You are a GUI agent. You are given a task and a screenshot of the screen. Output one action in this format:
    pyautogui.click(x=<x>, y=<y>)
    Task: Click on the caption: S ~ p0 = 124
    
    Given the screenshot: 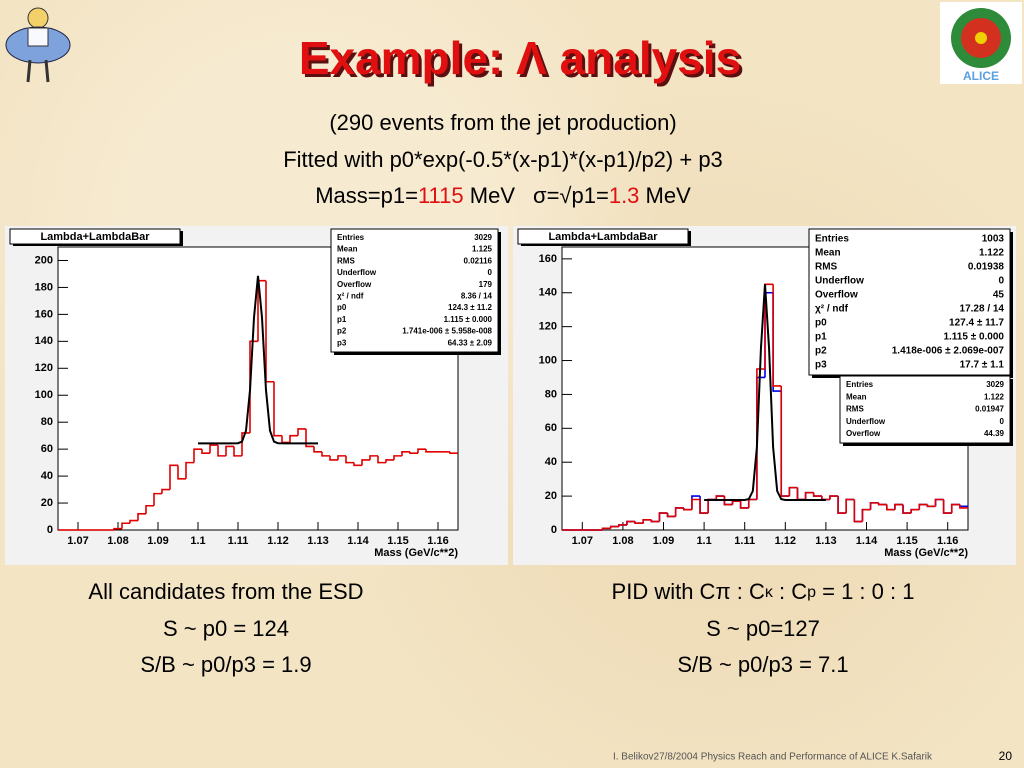 What is the action you would take?
    pyautogui.click(x=226, y=628)
    